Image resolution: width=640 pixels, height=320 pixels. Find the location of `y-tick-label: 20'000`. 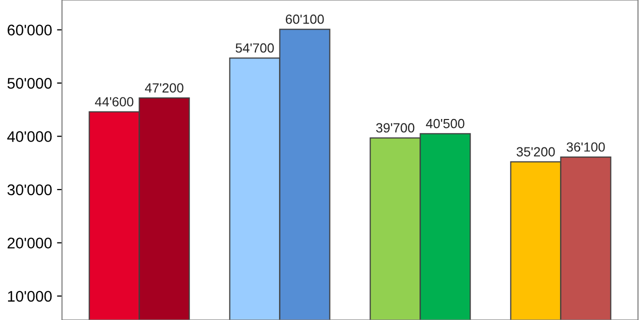

y-tick-label: 20'000 is located at coordinates (30, 243).